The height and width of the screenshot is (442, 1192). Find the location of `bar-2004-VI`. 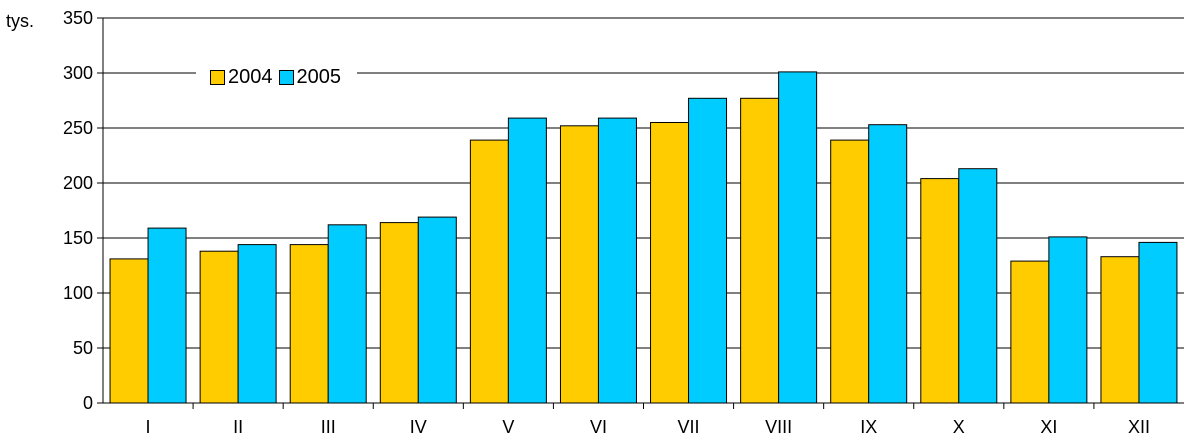

bar-2004-VI is located at coordinates (579, 264).